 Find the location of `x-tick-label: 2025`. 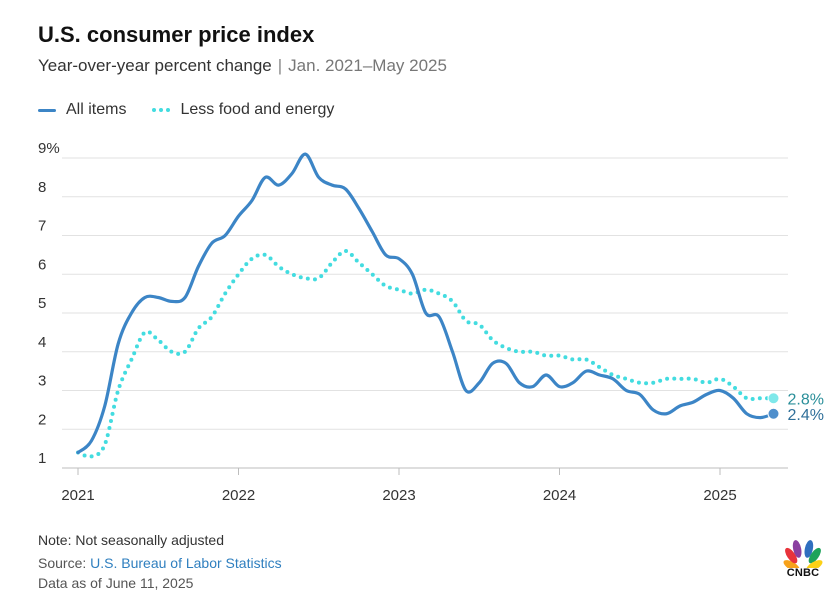

x-tick-label: 2025 is located at coordinates (719, 495).